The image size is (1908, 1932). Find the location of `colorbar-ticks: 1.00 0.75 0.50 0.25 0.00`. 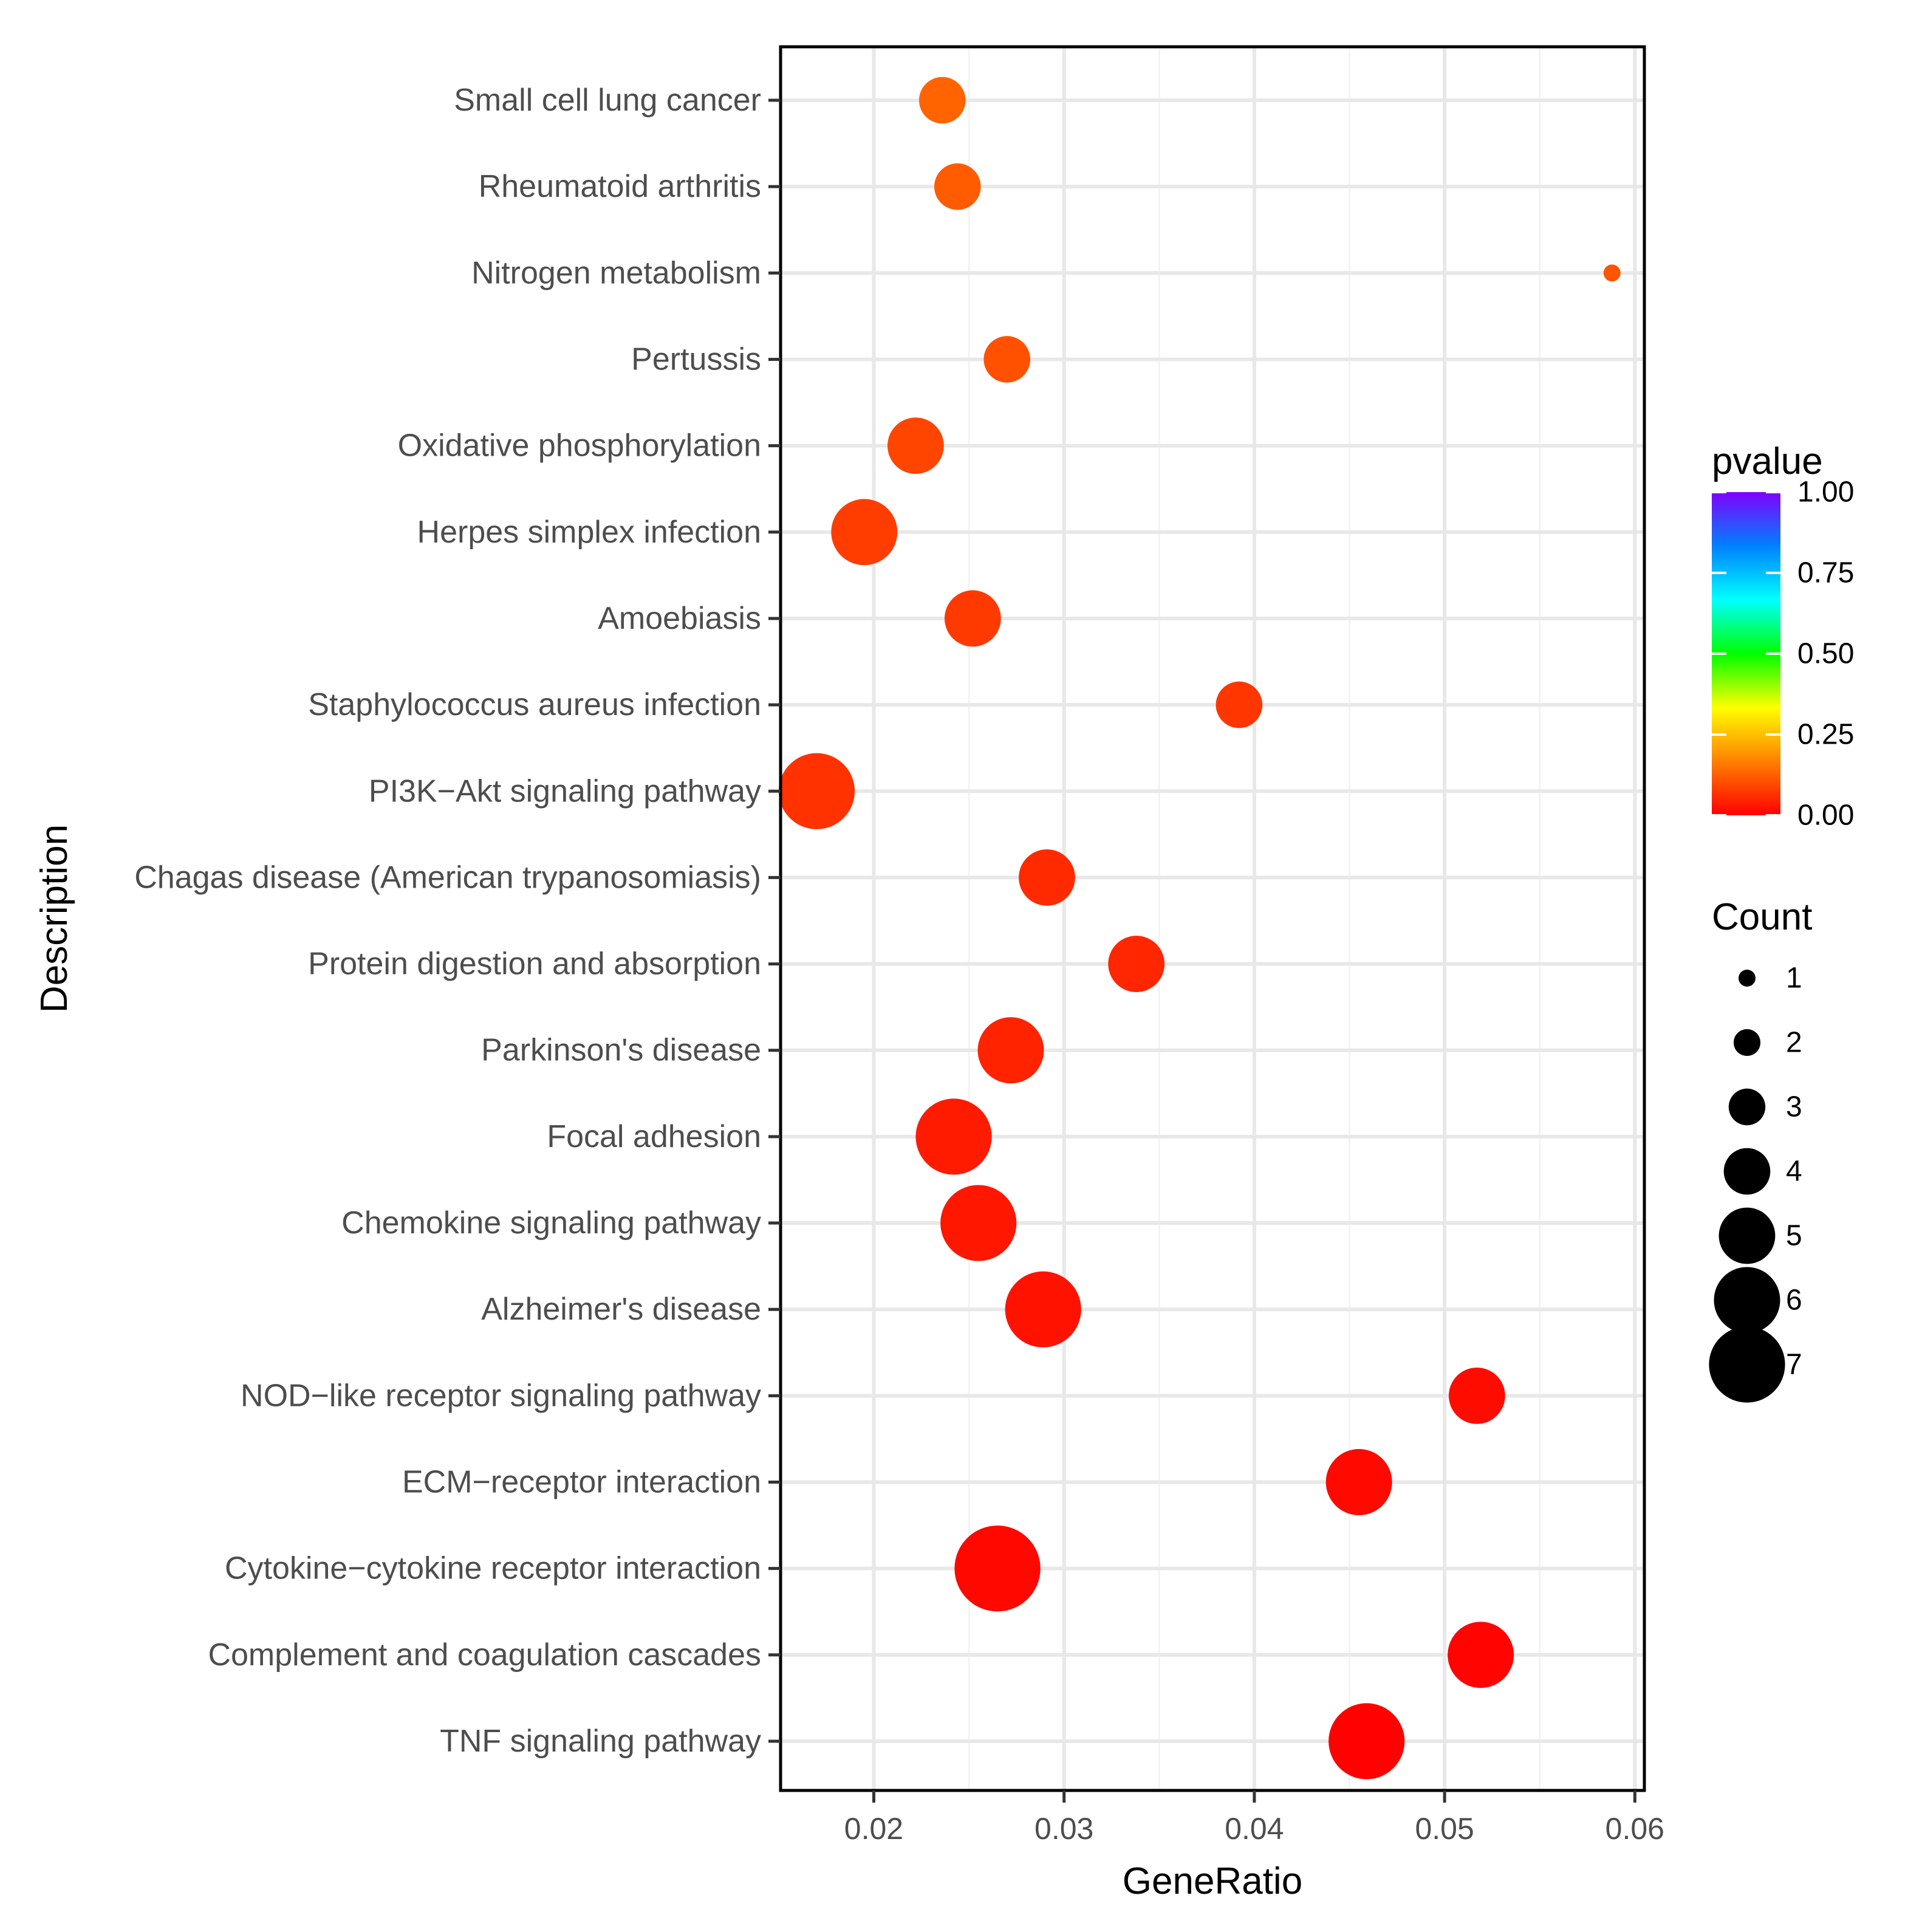

colorbar-ticks: 1.00 0.75 0.50 0.25 0.00 is located at coordinates (1783, 654).